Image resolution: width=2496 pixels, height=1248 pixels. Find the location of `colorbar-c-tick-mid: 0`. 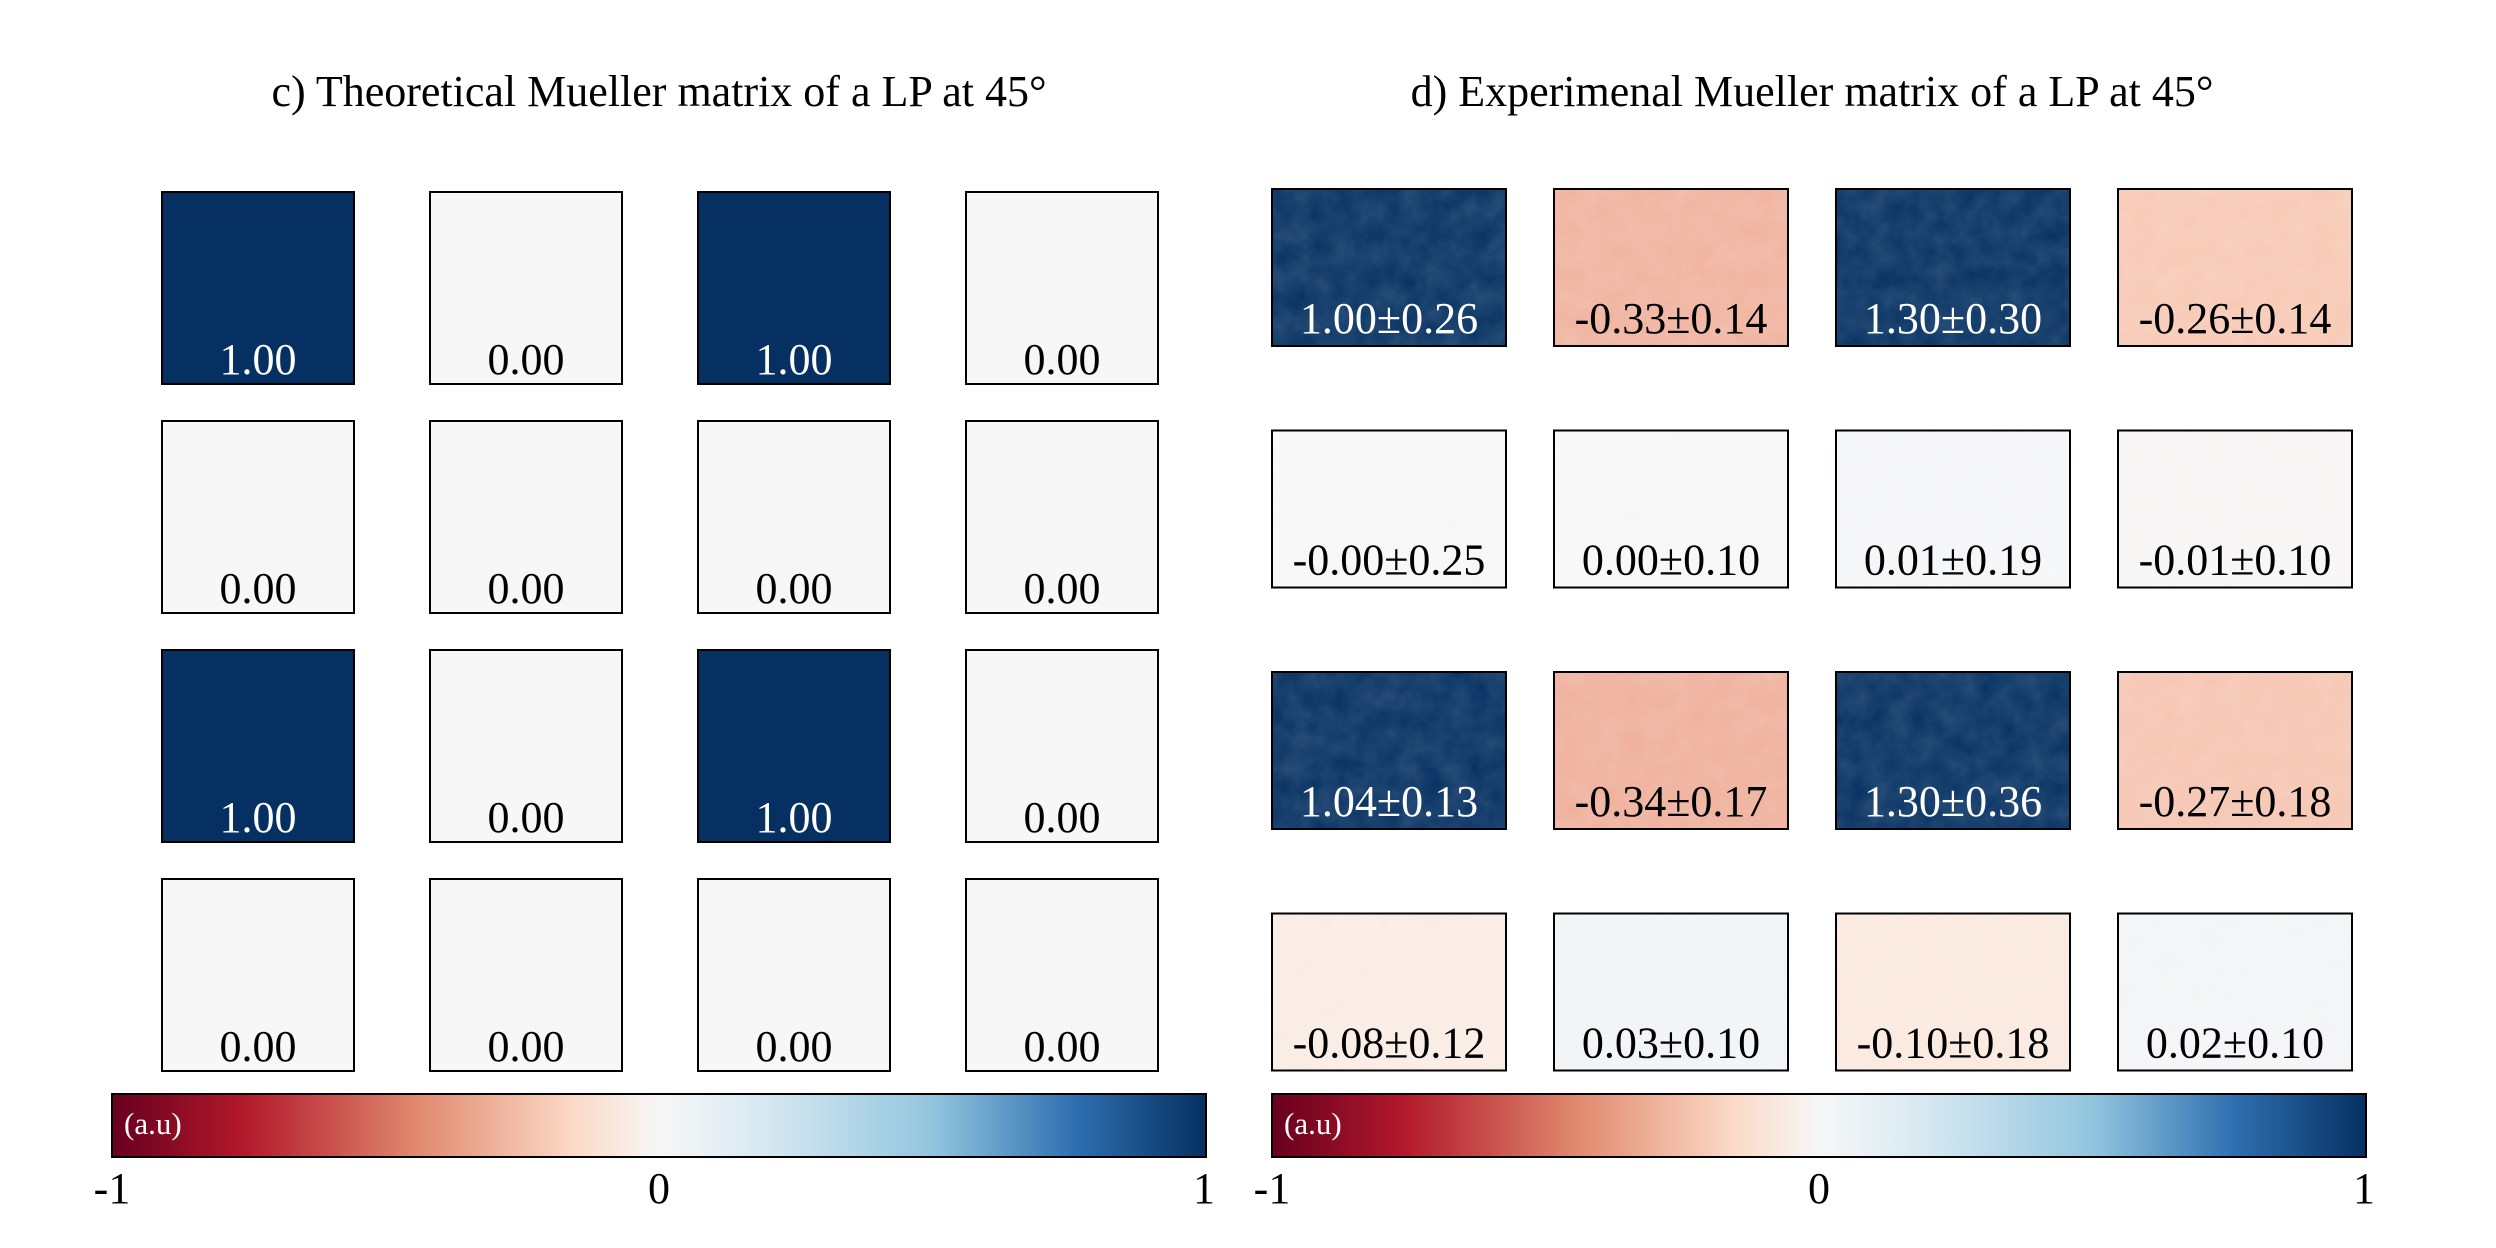

colorbar-c-tick-mid: 0 is located at coordinates (659, 1188).